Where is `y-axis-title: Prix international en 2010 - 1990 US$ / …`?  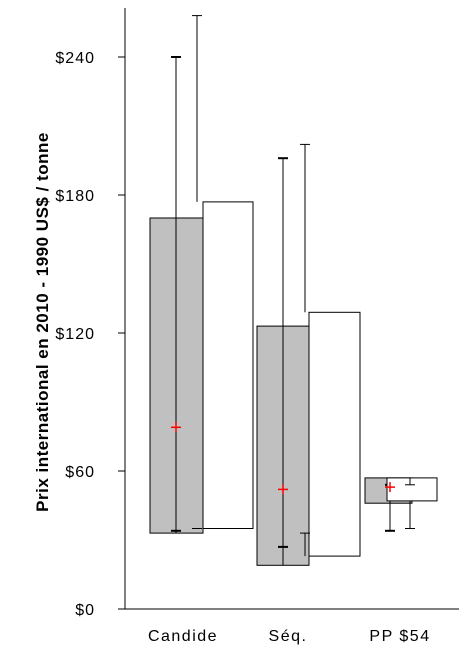 y-axis-title: Prix international en 2010 - 1990 US$ / … is located at coordinates (42, 322).